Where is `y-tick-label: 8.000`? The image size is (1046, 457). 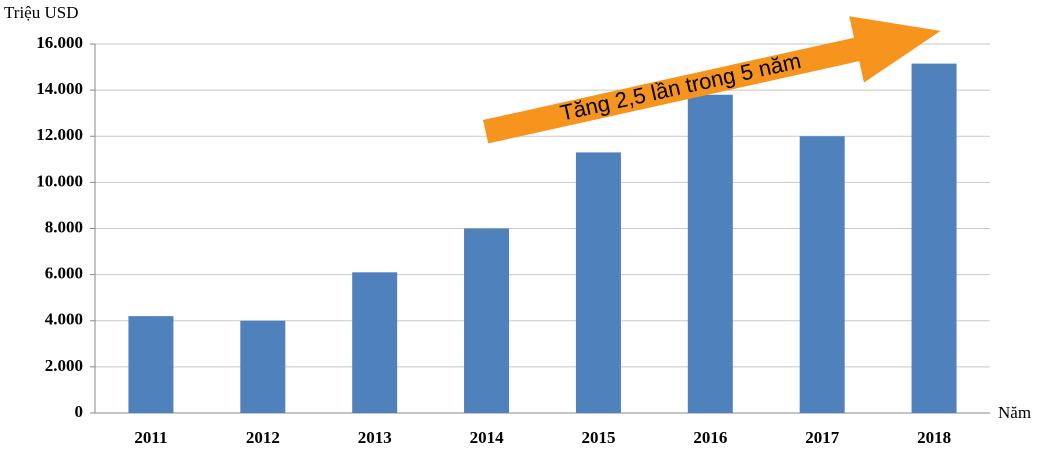
y-tick-label: 8.000 is located at coordinates (64, 226).